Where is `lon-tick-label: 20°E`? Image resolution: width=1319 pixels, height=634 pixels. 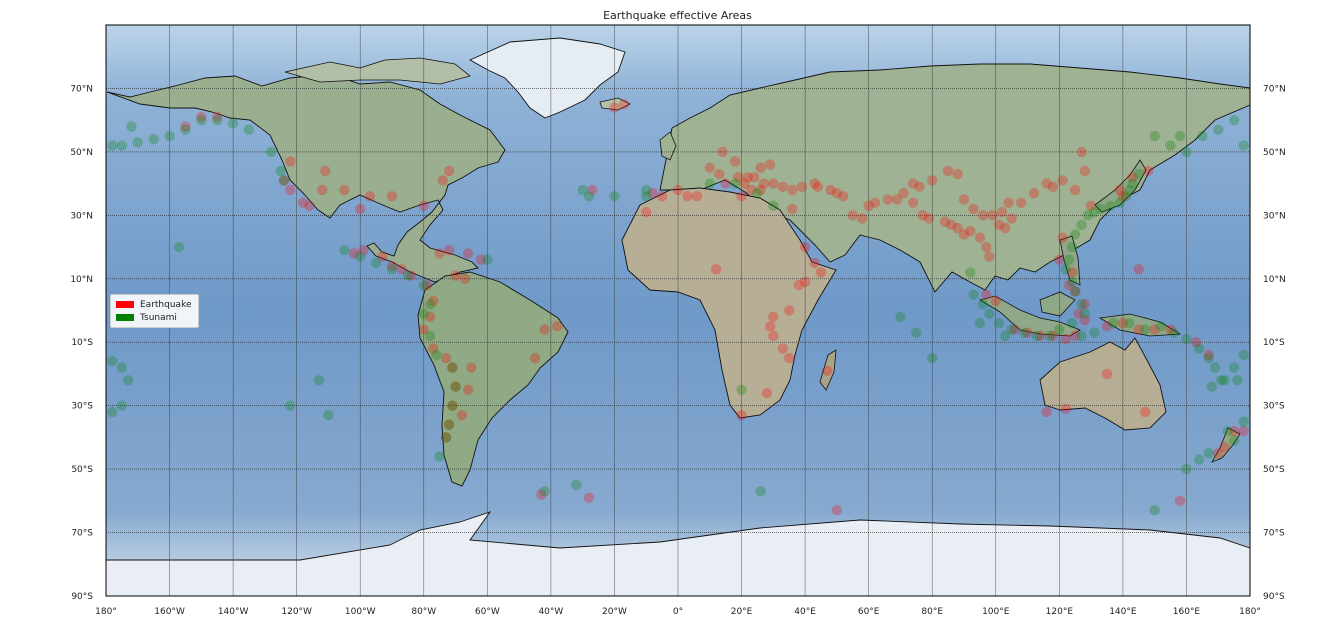 lon-tick-label: 20°E is located at coordinates (742, 612).